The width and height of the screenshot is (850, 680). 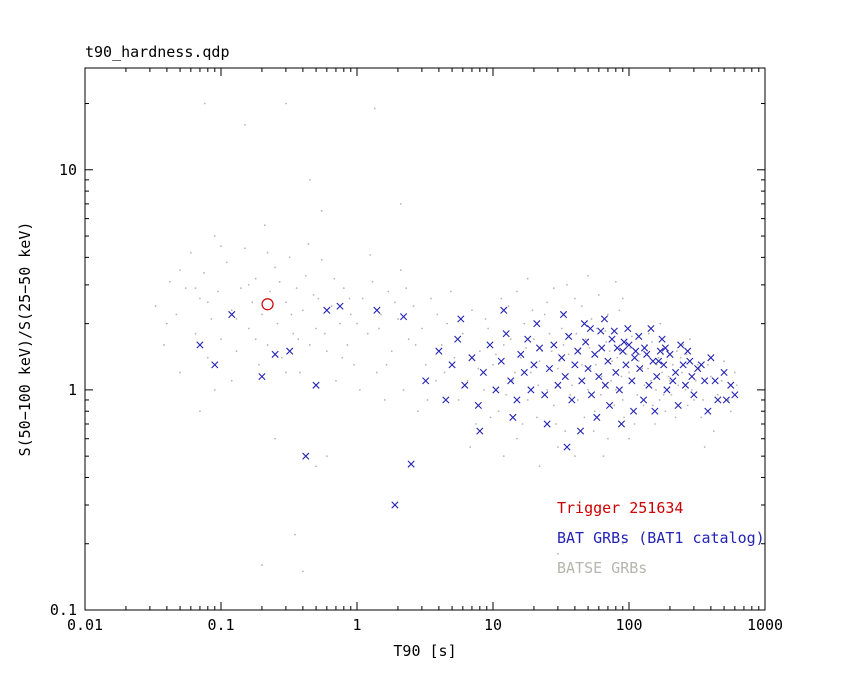 I want to click on plot-title: t90_hardness.qdp, so click(x=157, y=52).